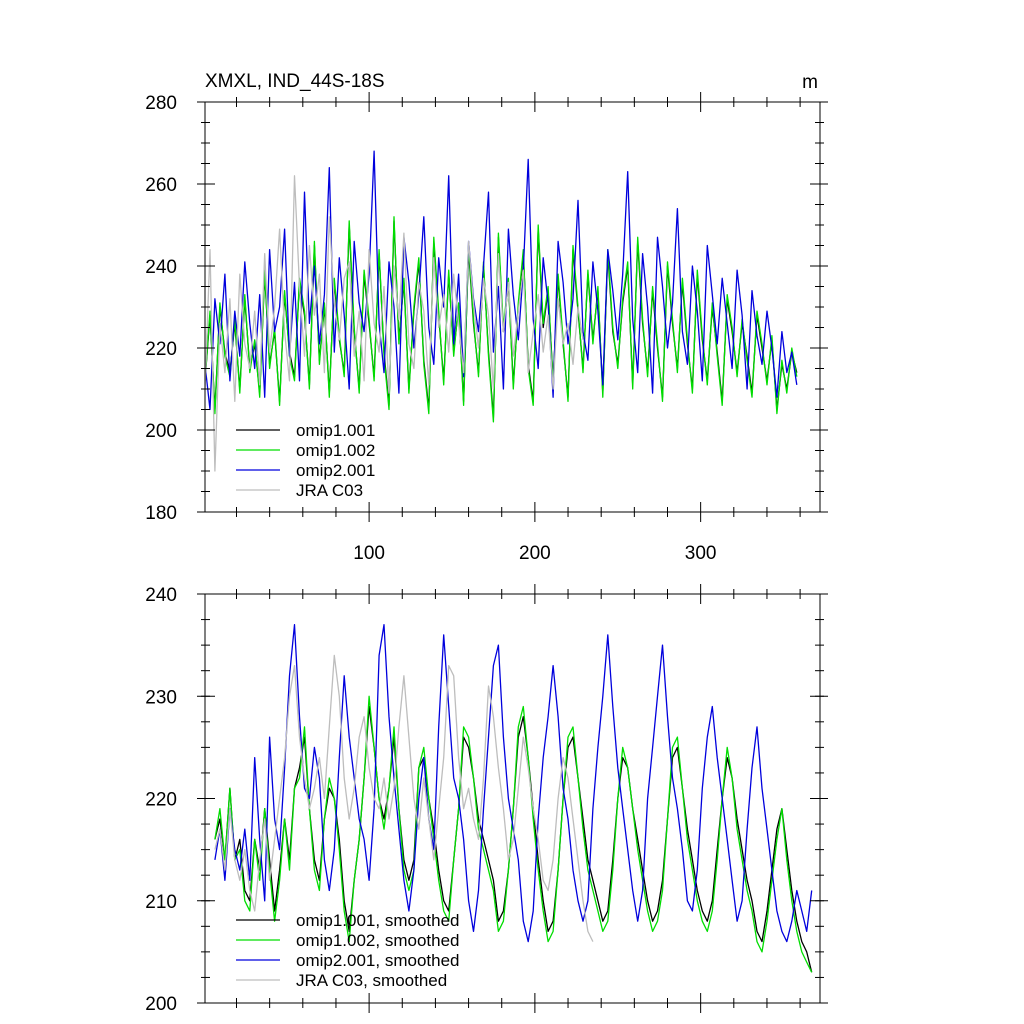 Image resolution: width=1024 pixels, height=1024 pixels. What do you see at coordinates (701, 553) in the screenshot?
I see `x-tick-label: 300` at bounding box center [701, 553].